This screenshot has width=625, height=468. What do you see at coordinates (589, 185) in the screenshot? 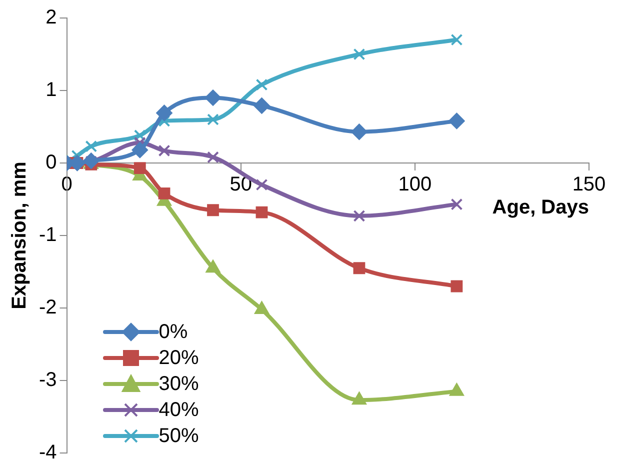
I see `x-tick-label: 150` at bounding box center [589, 185].